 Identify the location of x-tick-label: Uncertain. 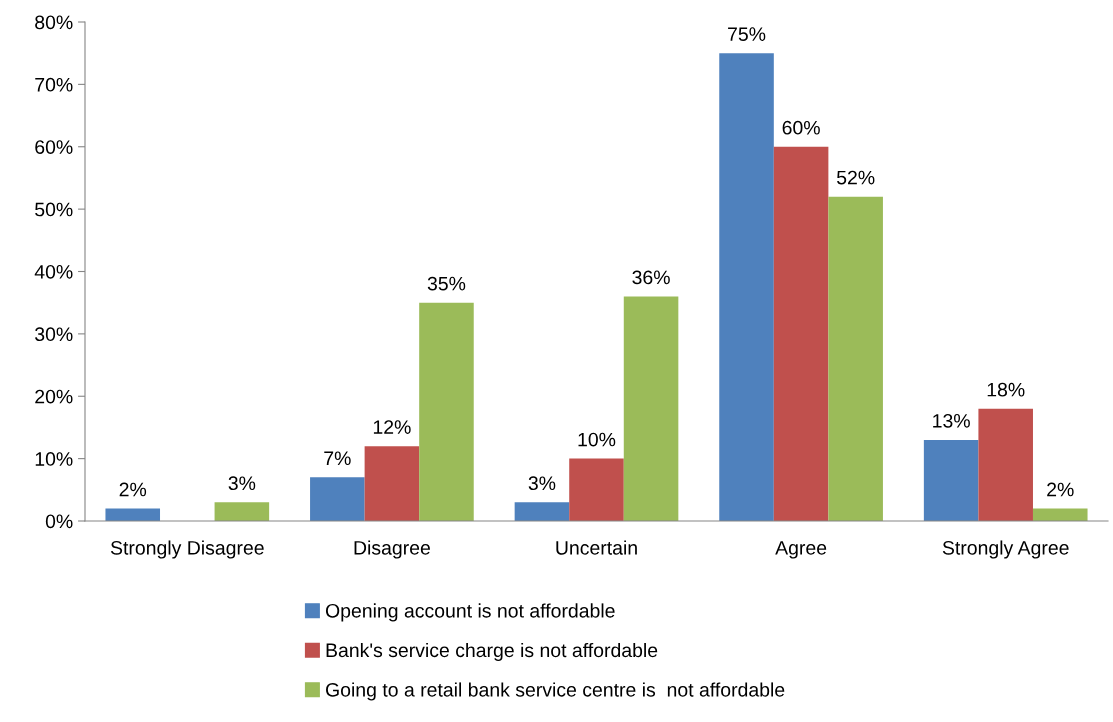
(596, 547).